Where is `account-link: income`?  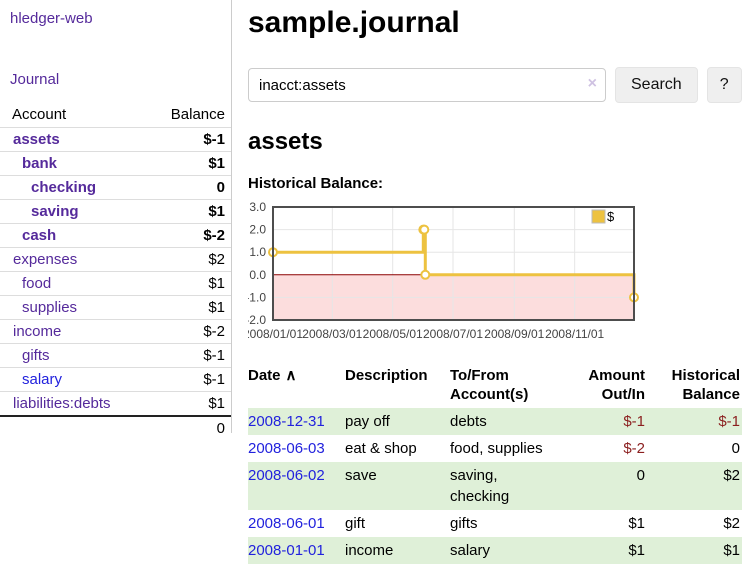
account-link: income is located at coordinates (37, 331).